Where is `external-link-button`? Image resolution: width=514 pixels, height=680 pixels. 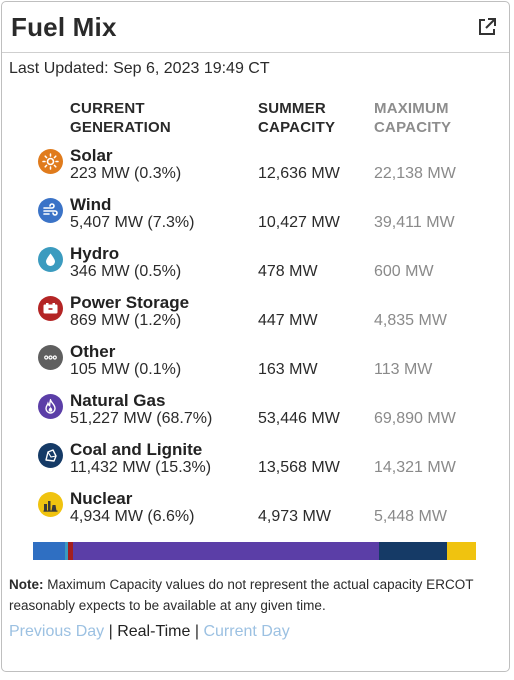 external-link-button is located at coordinates (487, 27).